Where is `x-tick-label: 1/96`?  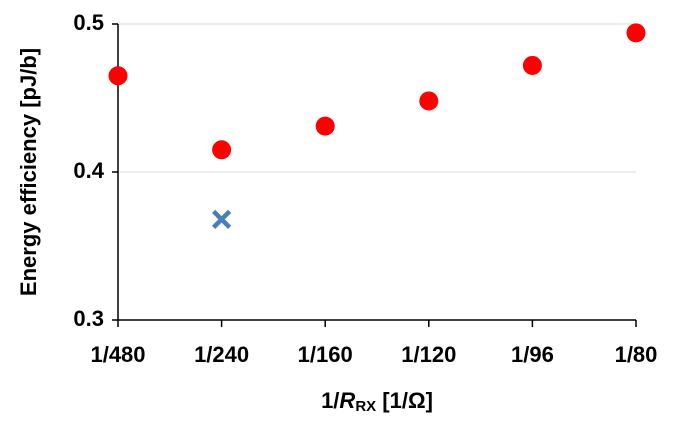 x-tick-label: 1/96 is located at coordinates (532, 354).